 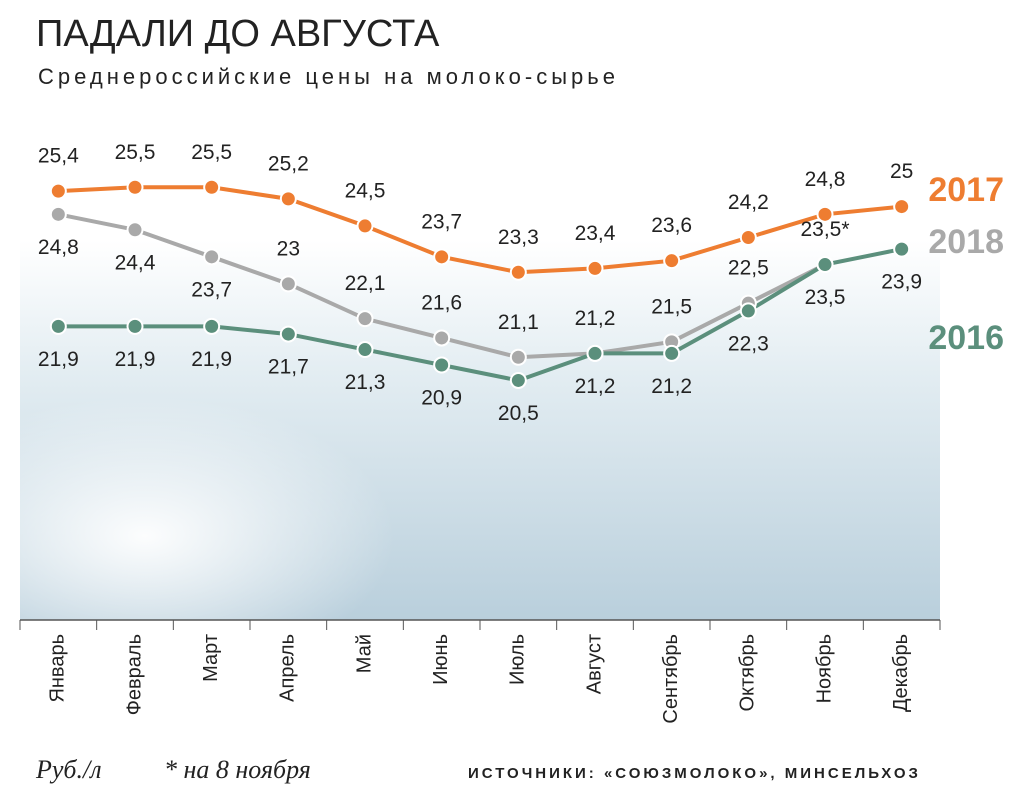 I want to click on data-label: 24,5, so click(x=365, y=190).